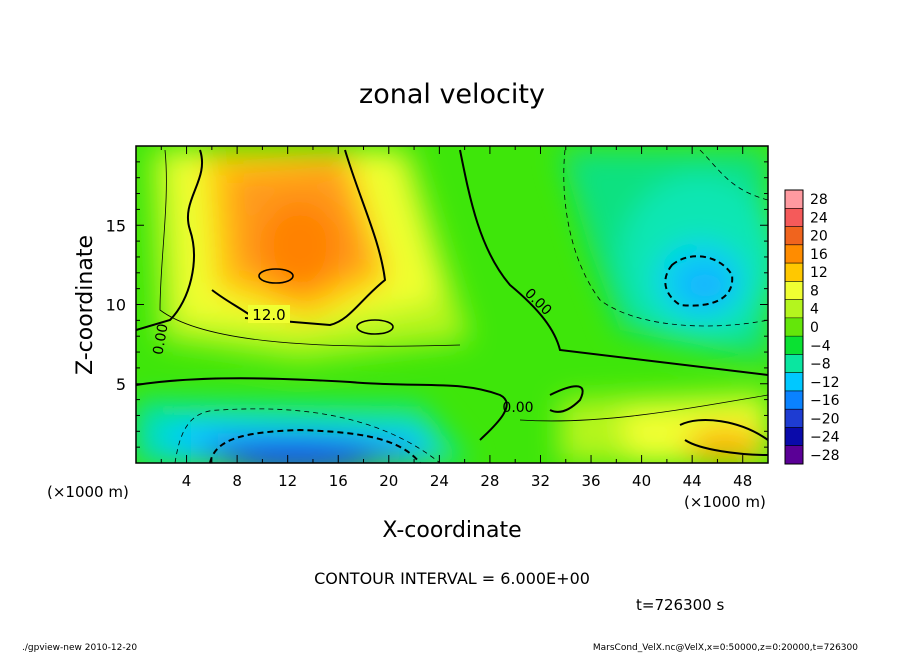 The image size is (904, 654). I want to click on x-tick-label: 40, so click(641, 481).